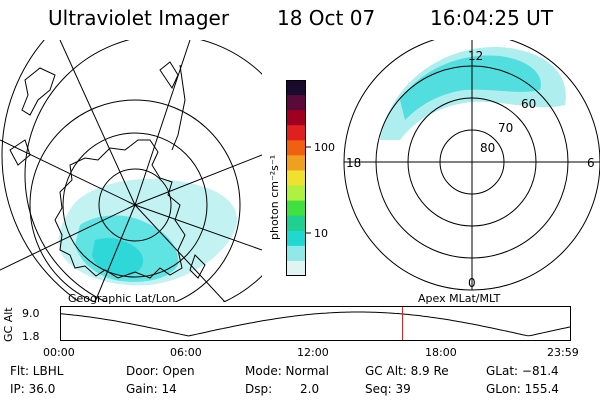 This screenshot has height=400, width=600. Describe the element at coordinates (274, 197) in the screenshot. I see `colorbar-unit-label: photon cm⁻²s⁻¹` at that location.